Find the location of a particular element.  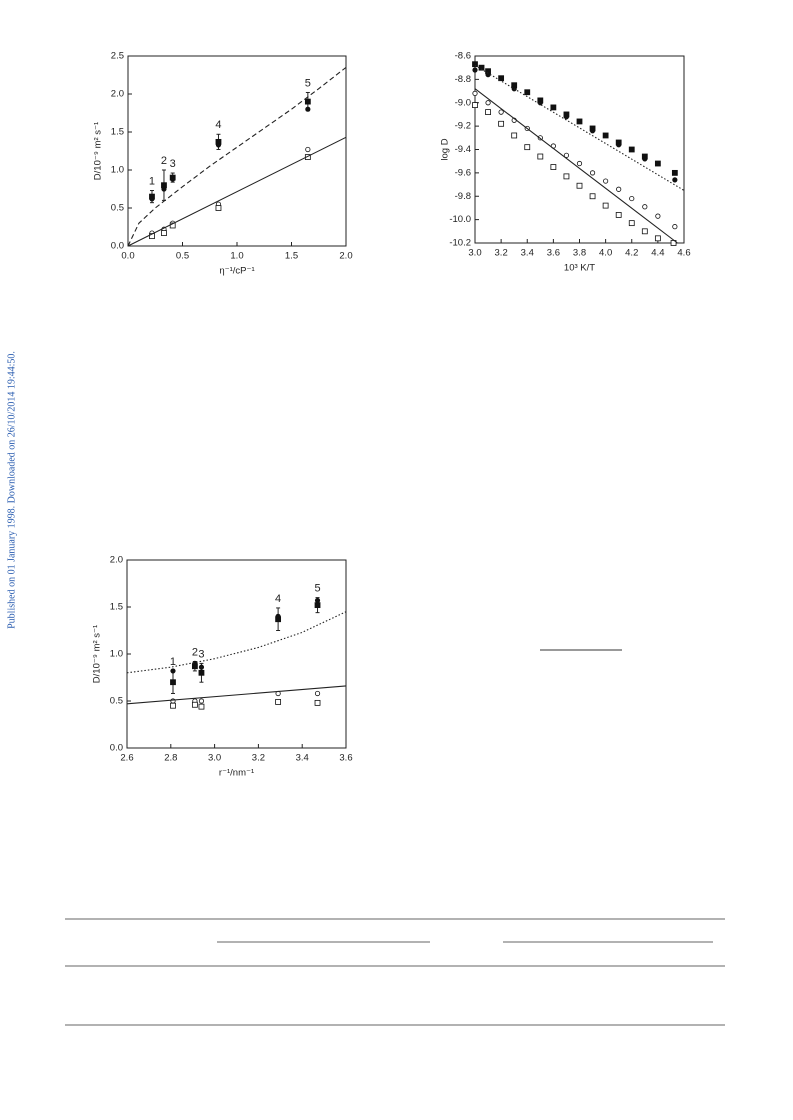

x-tick-label: 1.0 is located at coordinates (236, 256).